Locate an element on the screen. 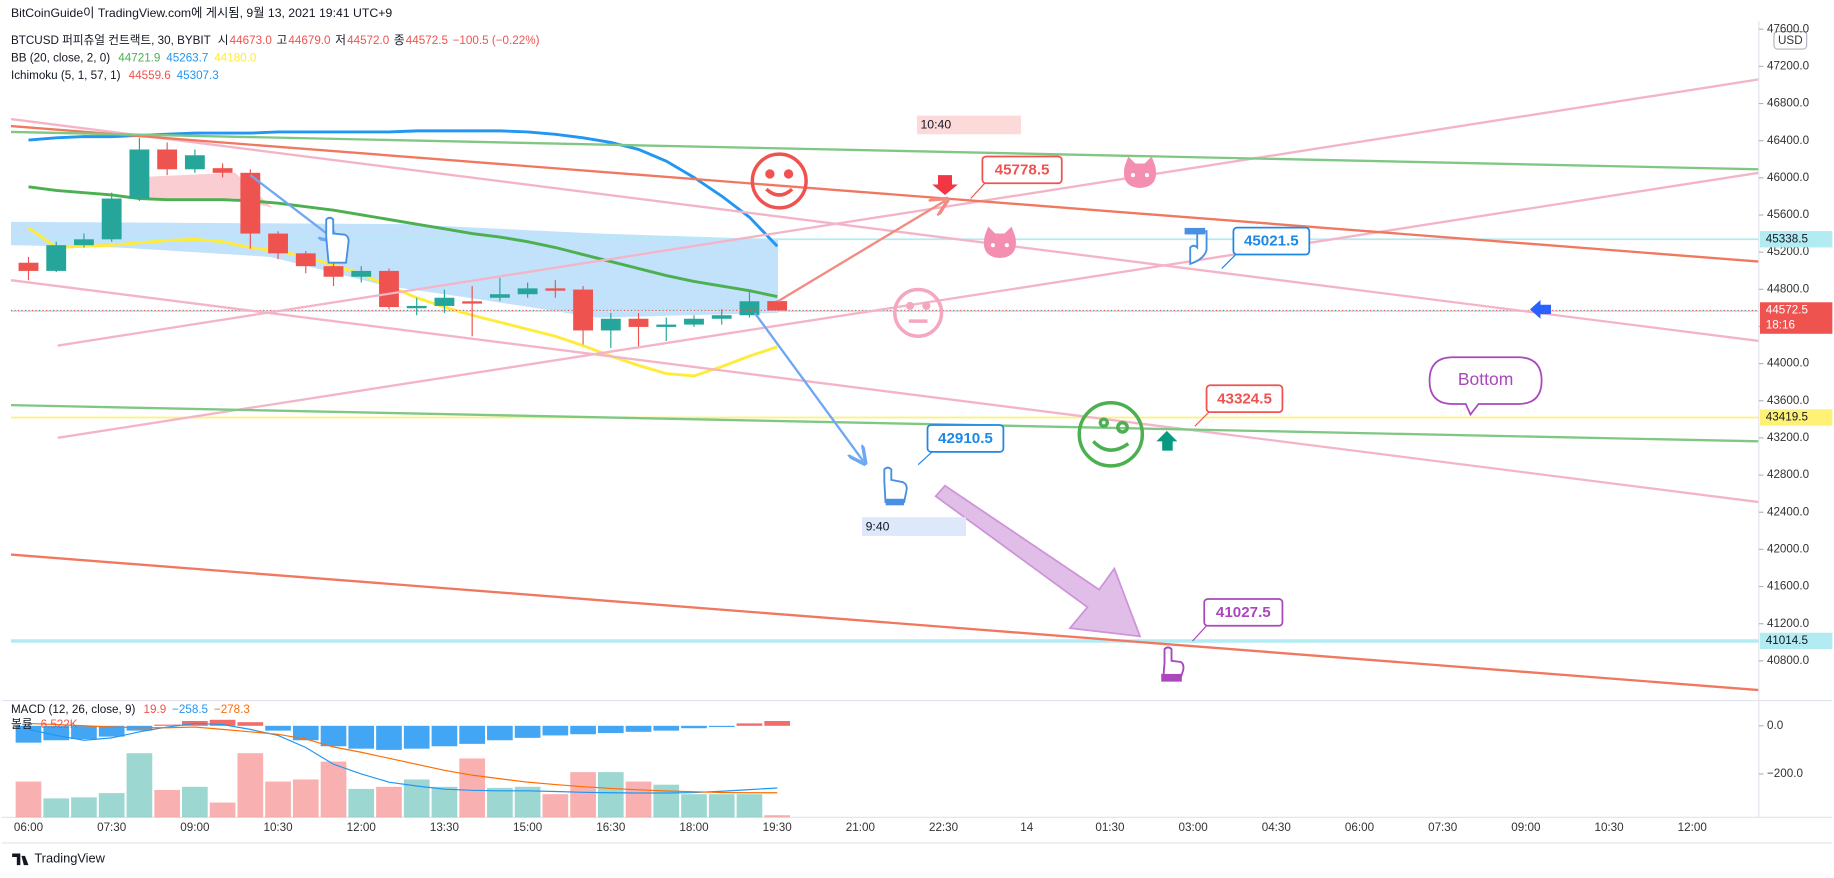 This screenshot has width=1834, height=878. legend-text: −278.3 is located at coordinates (232, 709).